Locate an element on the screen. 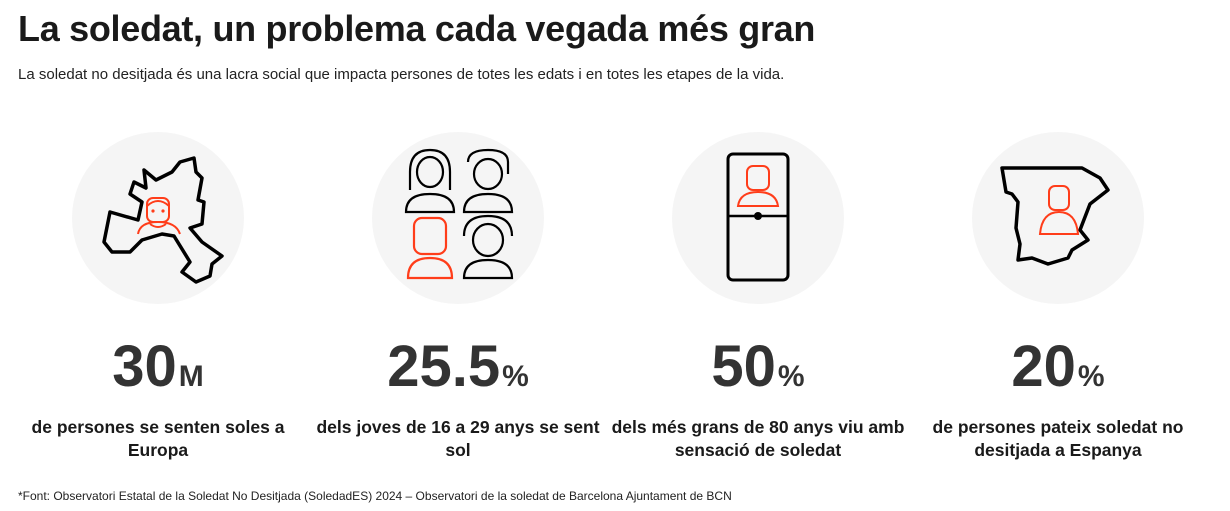  stat-value: 25.5% is located at coordinates (458, 372).